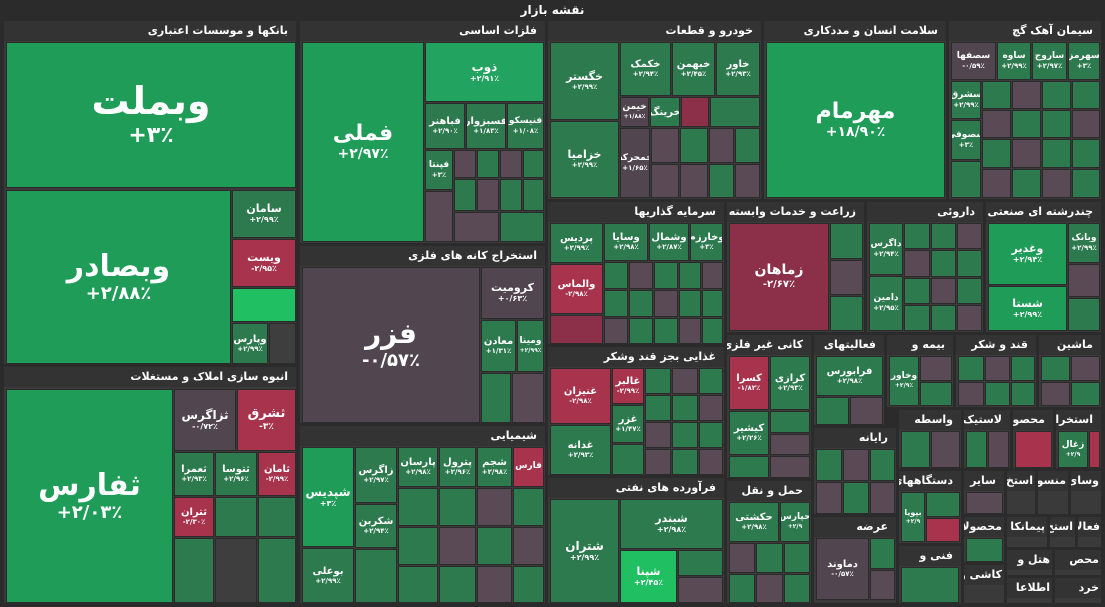 This screenshot has height=607, width=1105. I want to click on tile-vghadir: وغدیر +۲/۹۴٪, so click(1027, 254).